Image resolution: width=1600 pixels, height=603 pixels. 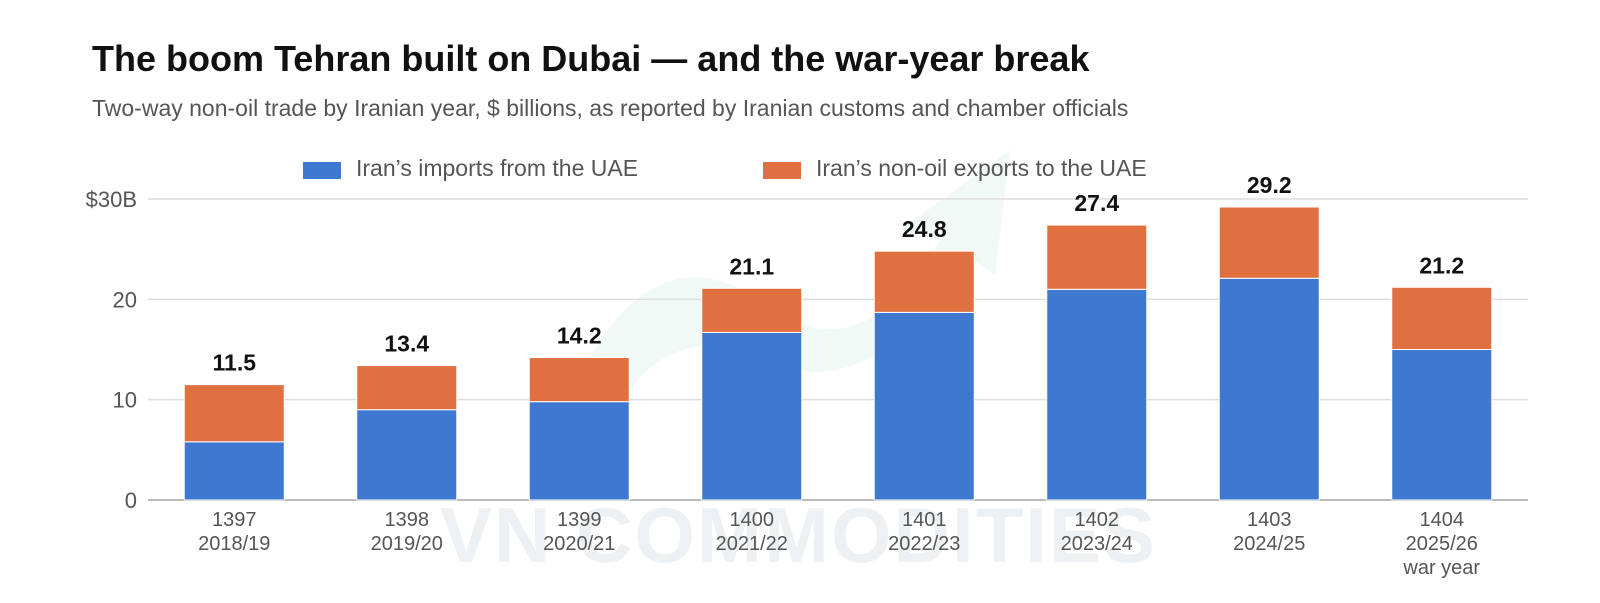 I want to click on x-tick-label: 1400, so click(x=752, y=520).